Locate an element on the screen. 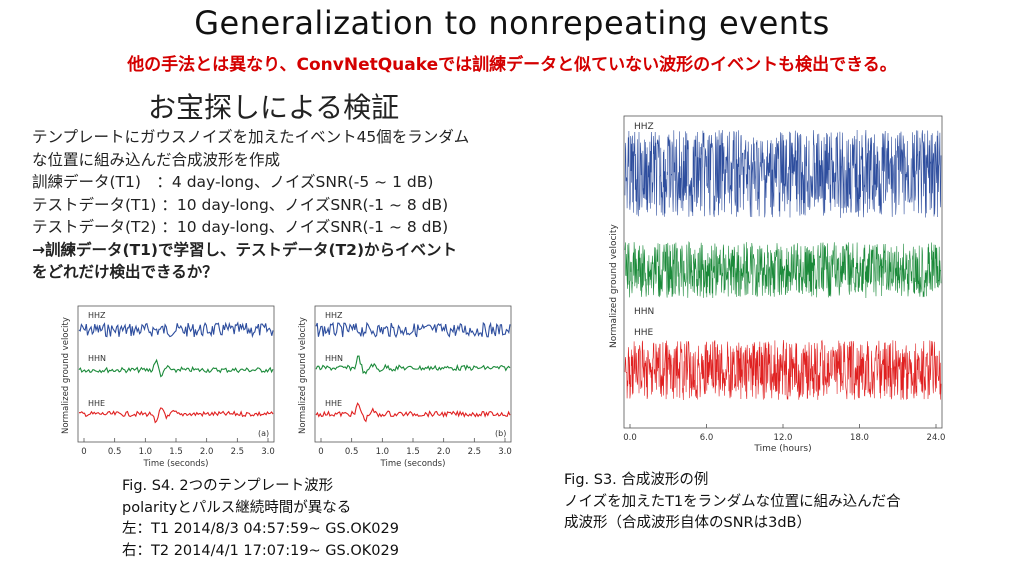 Image resolution: width=1024 pixels, height=576 pixels. body-line: 訓練データ(T1) ：4 day-long、ノイズSNR(-5 ~ 1 dB) is located at coordinates (233, 182).